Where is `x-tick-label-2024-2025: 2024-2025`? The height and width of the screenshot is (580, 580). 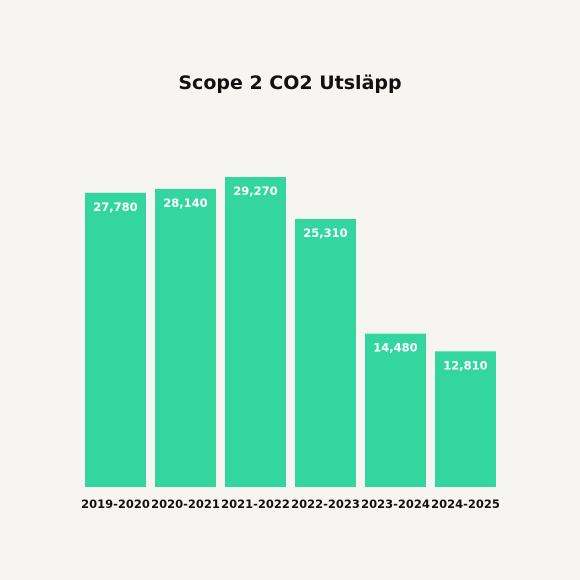 x-tick-label-2024-2025: 2024-2025 is located at coordinates (465, 504).